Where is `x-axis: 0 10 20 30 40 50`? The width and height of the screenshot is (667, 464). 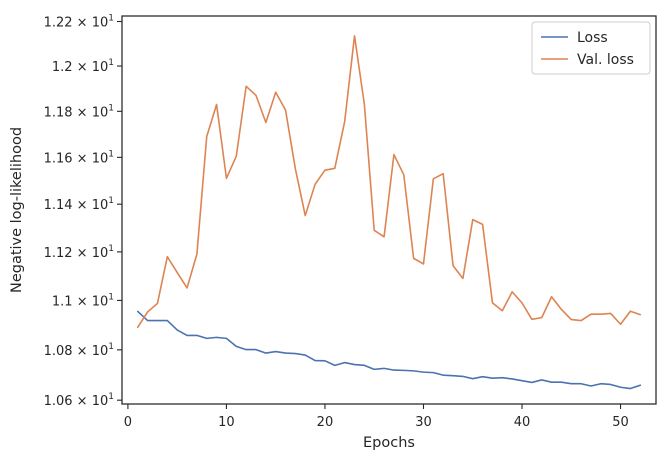
x-axis: 0 10 20 30 40 50 is located at coordinates (376, 417).